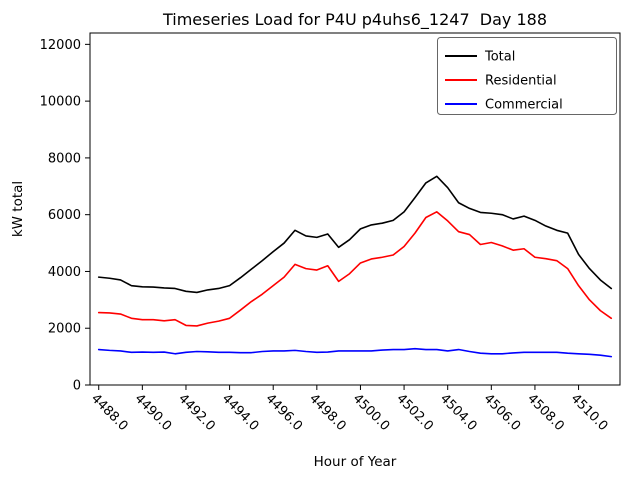  Describe the element at coordinates (153, 412) in the screenshot. I see `x-tick-label: 4490.0` at that location.